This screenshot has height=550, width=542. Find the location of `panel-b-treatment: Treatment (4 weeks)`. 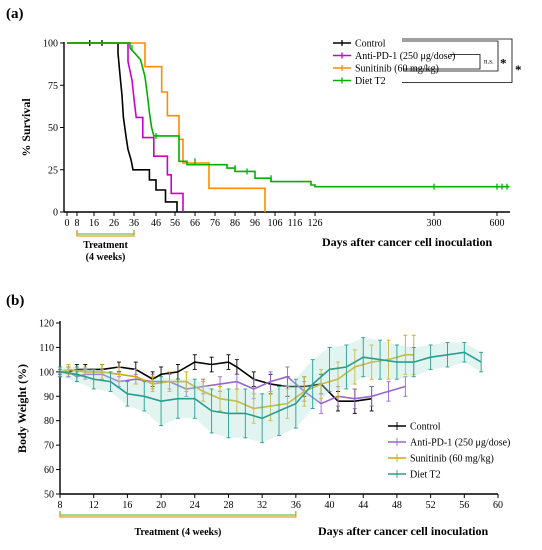

panel-b-treatment: Treatment (4 weeks) is located at coordinates (178, 524).